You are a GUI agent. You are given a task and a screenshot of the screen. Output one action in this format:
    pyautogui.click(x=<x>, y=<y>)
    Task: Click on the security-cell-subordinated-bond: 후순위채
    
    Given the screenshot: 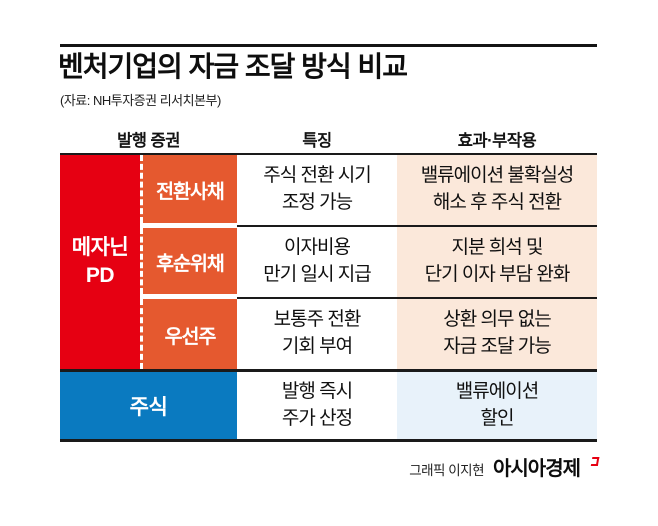 What is the action you would take?
    pyautogui.click(x=188, y=261)
    